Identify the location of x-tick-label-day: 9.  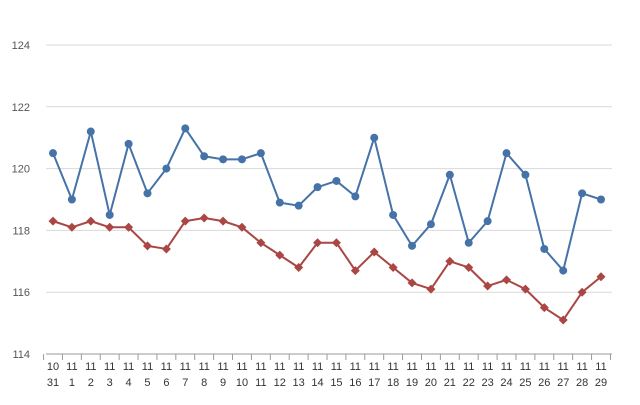
(223, 383).